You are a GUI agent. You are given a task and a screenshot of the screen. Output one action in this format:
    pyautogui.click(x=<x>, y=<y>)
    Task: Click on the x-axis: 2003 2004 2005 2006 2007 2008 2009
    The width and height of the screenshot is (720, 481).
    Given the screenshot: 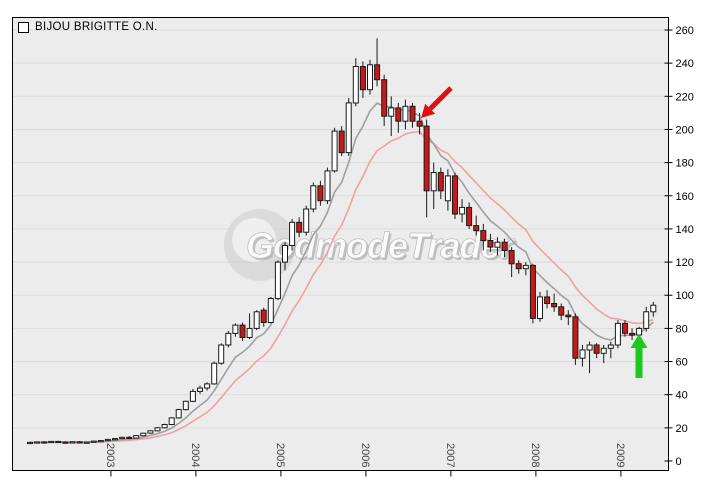 What is the action you would take?
    pyautogui.click(x=365, y=460)
    